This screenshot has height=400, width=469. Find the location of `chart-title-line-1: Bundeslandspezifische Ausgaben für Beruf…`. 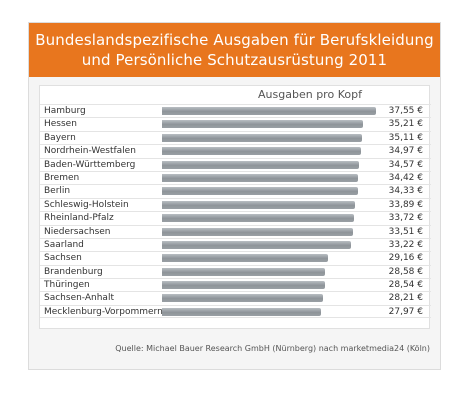

chart-title-line-1: Bundeslandspezifische Ausgaben für Beruf… is located at coordinates (234, 40).